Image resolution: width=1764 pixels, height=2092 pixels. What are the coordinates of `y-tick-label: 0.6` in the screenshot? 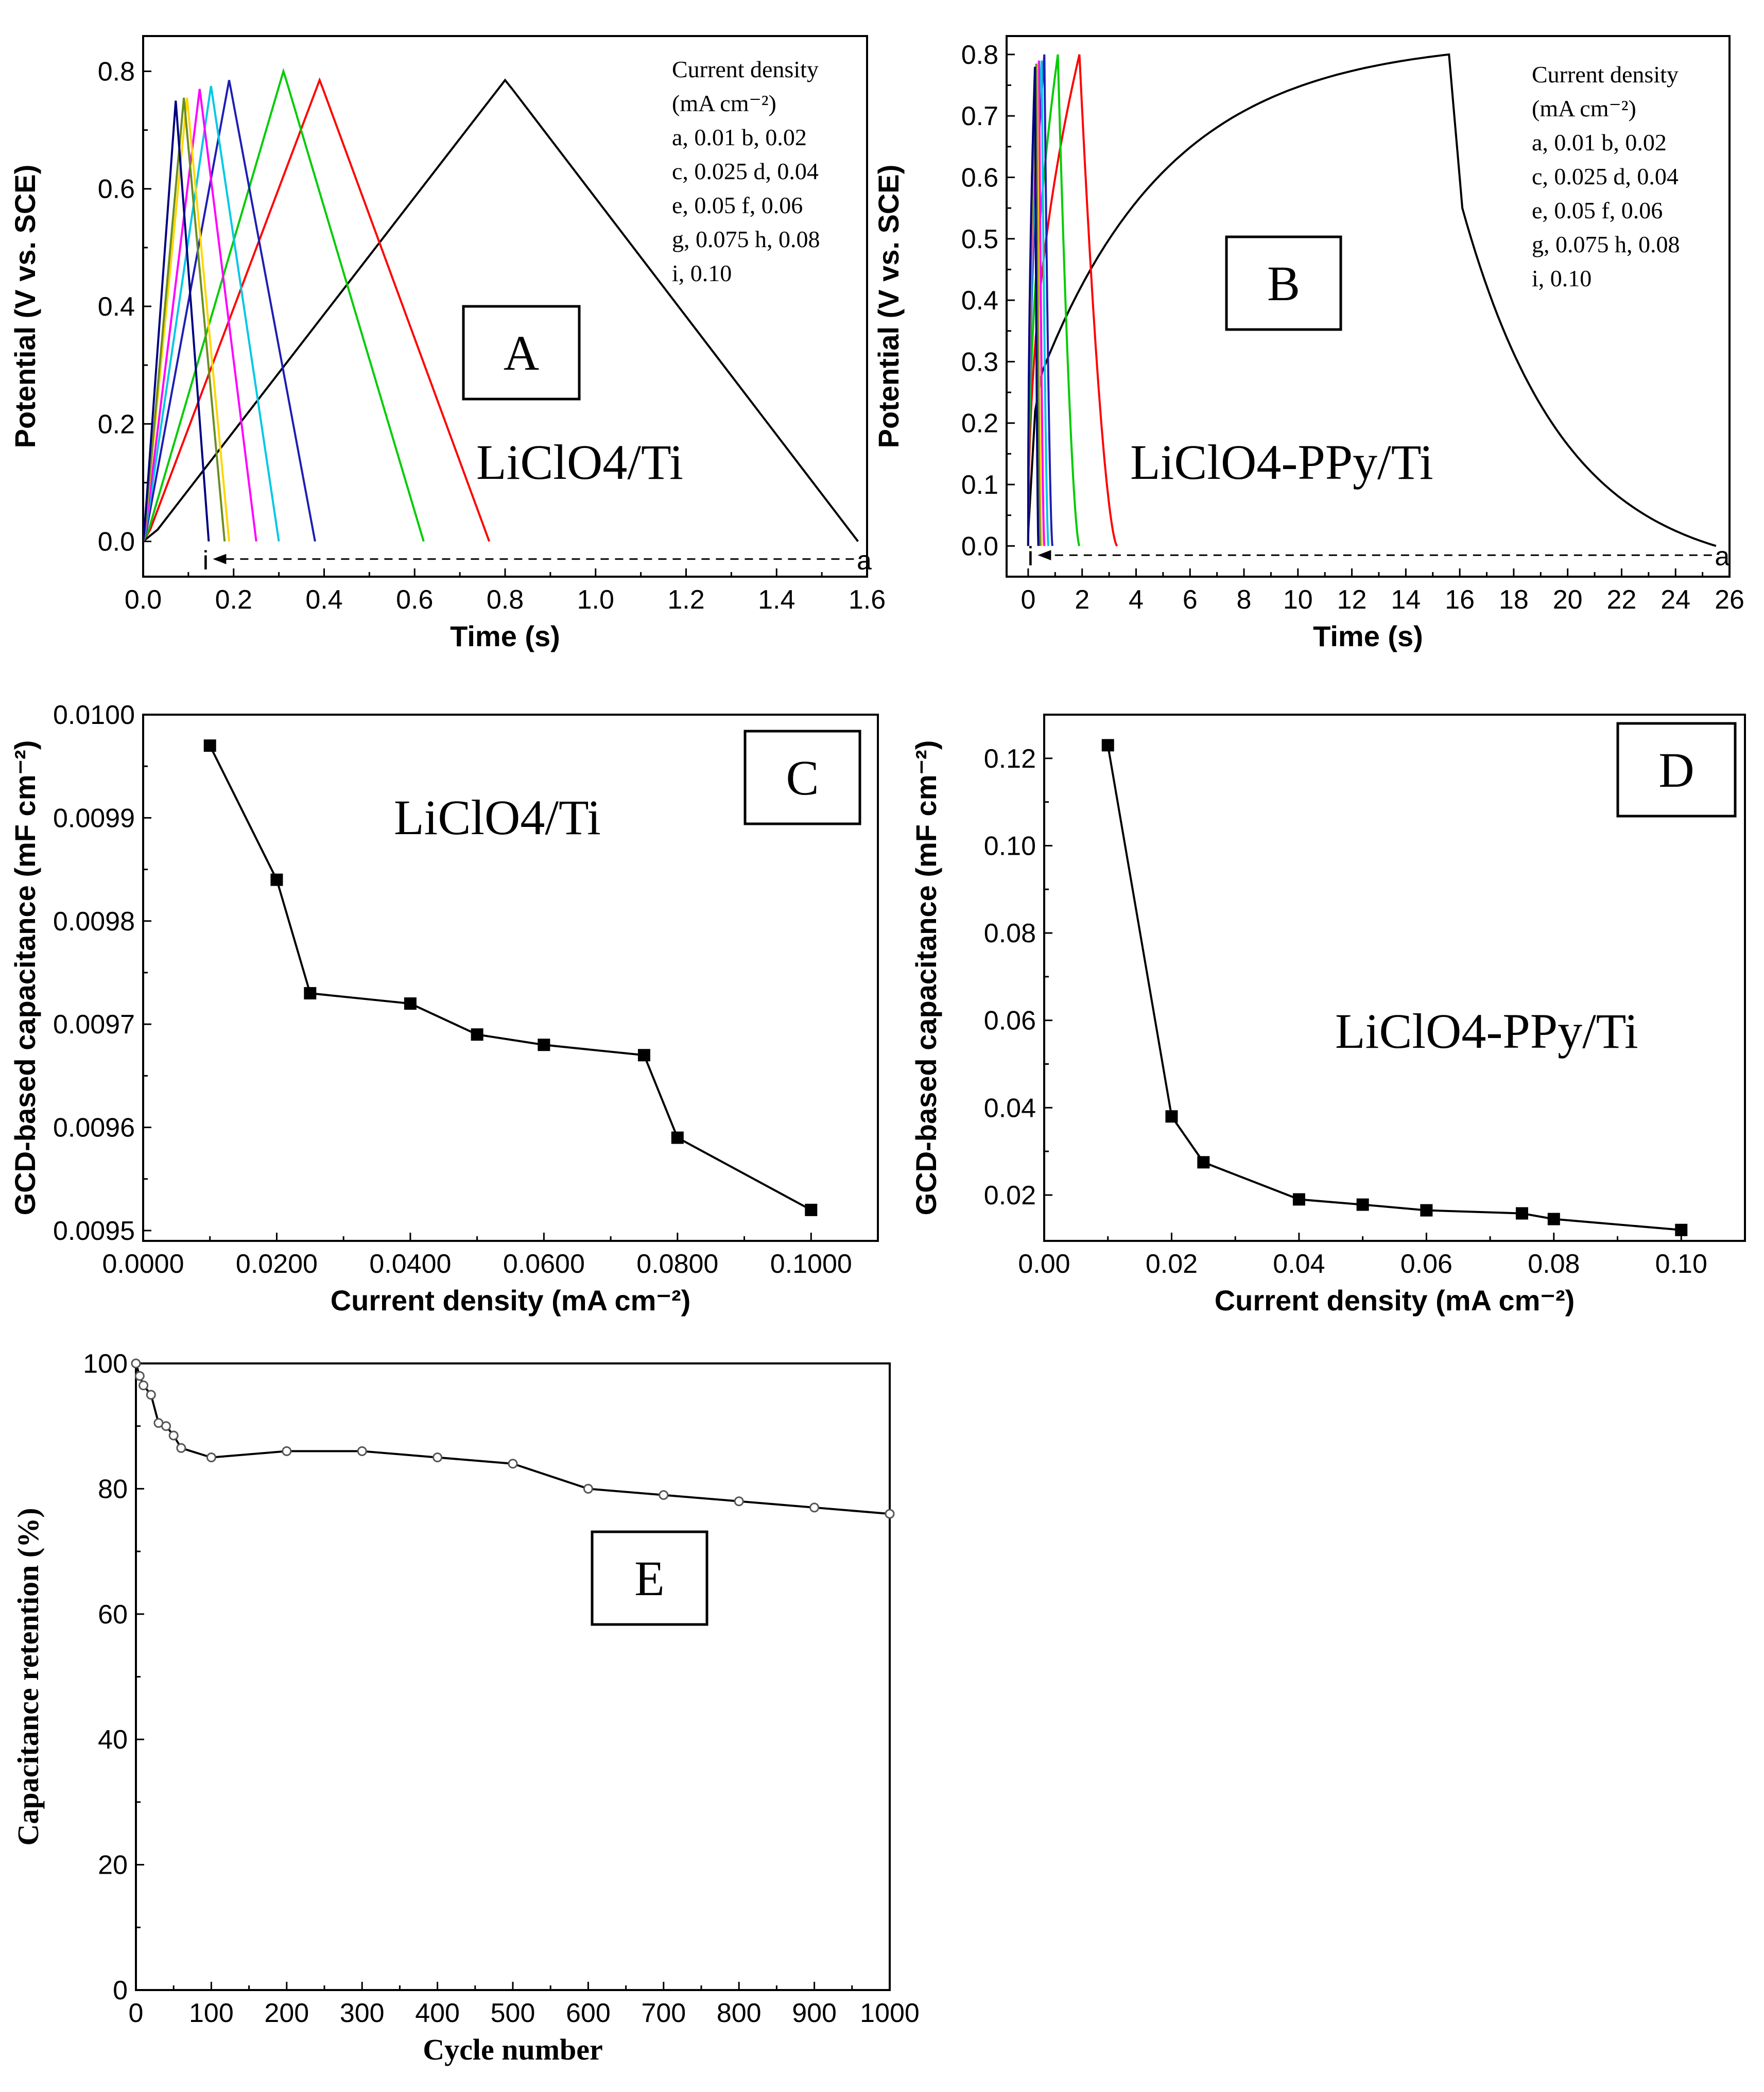 It's located at (979, 178).